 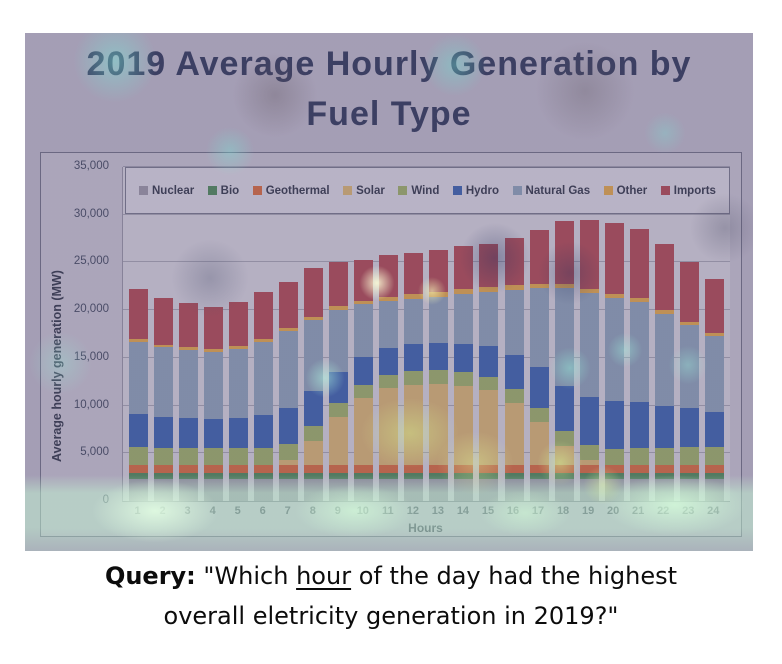 I want to click on x-tick-label: 7, so click(x=287, y=511).